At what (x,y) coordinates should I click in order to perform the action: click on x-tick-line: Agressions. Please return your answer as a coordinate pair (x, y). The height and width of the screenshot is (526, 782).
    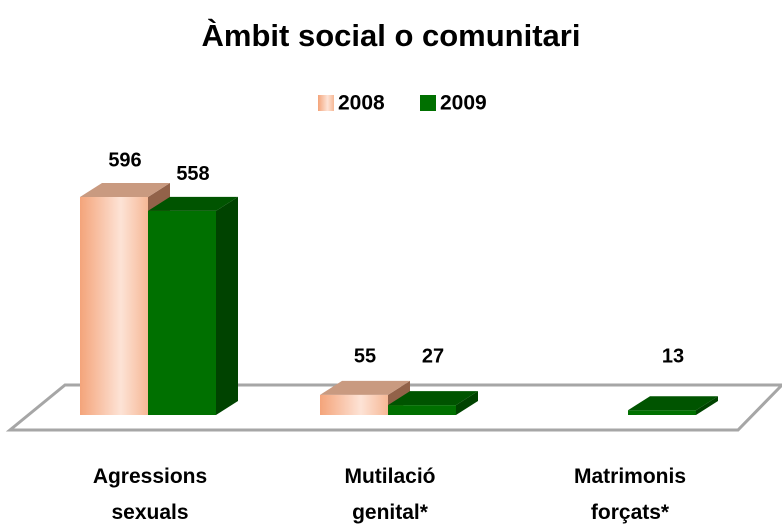
    Looking at the image, I should click on (150, 476).